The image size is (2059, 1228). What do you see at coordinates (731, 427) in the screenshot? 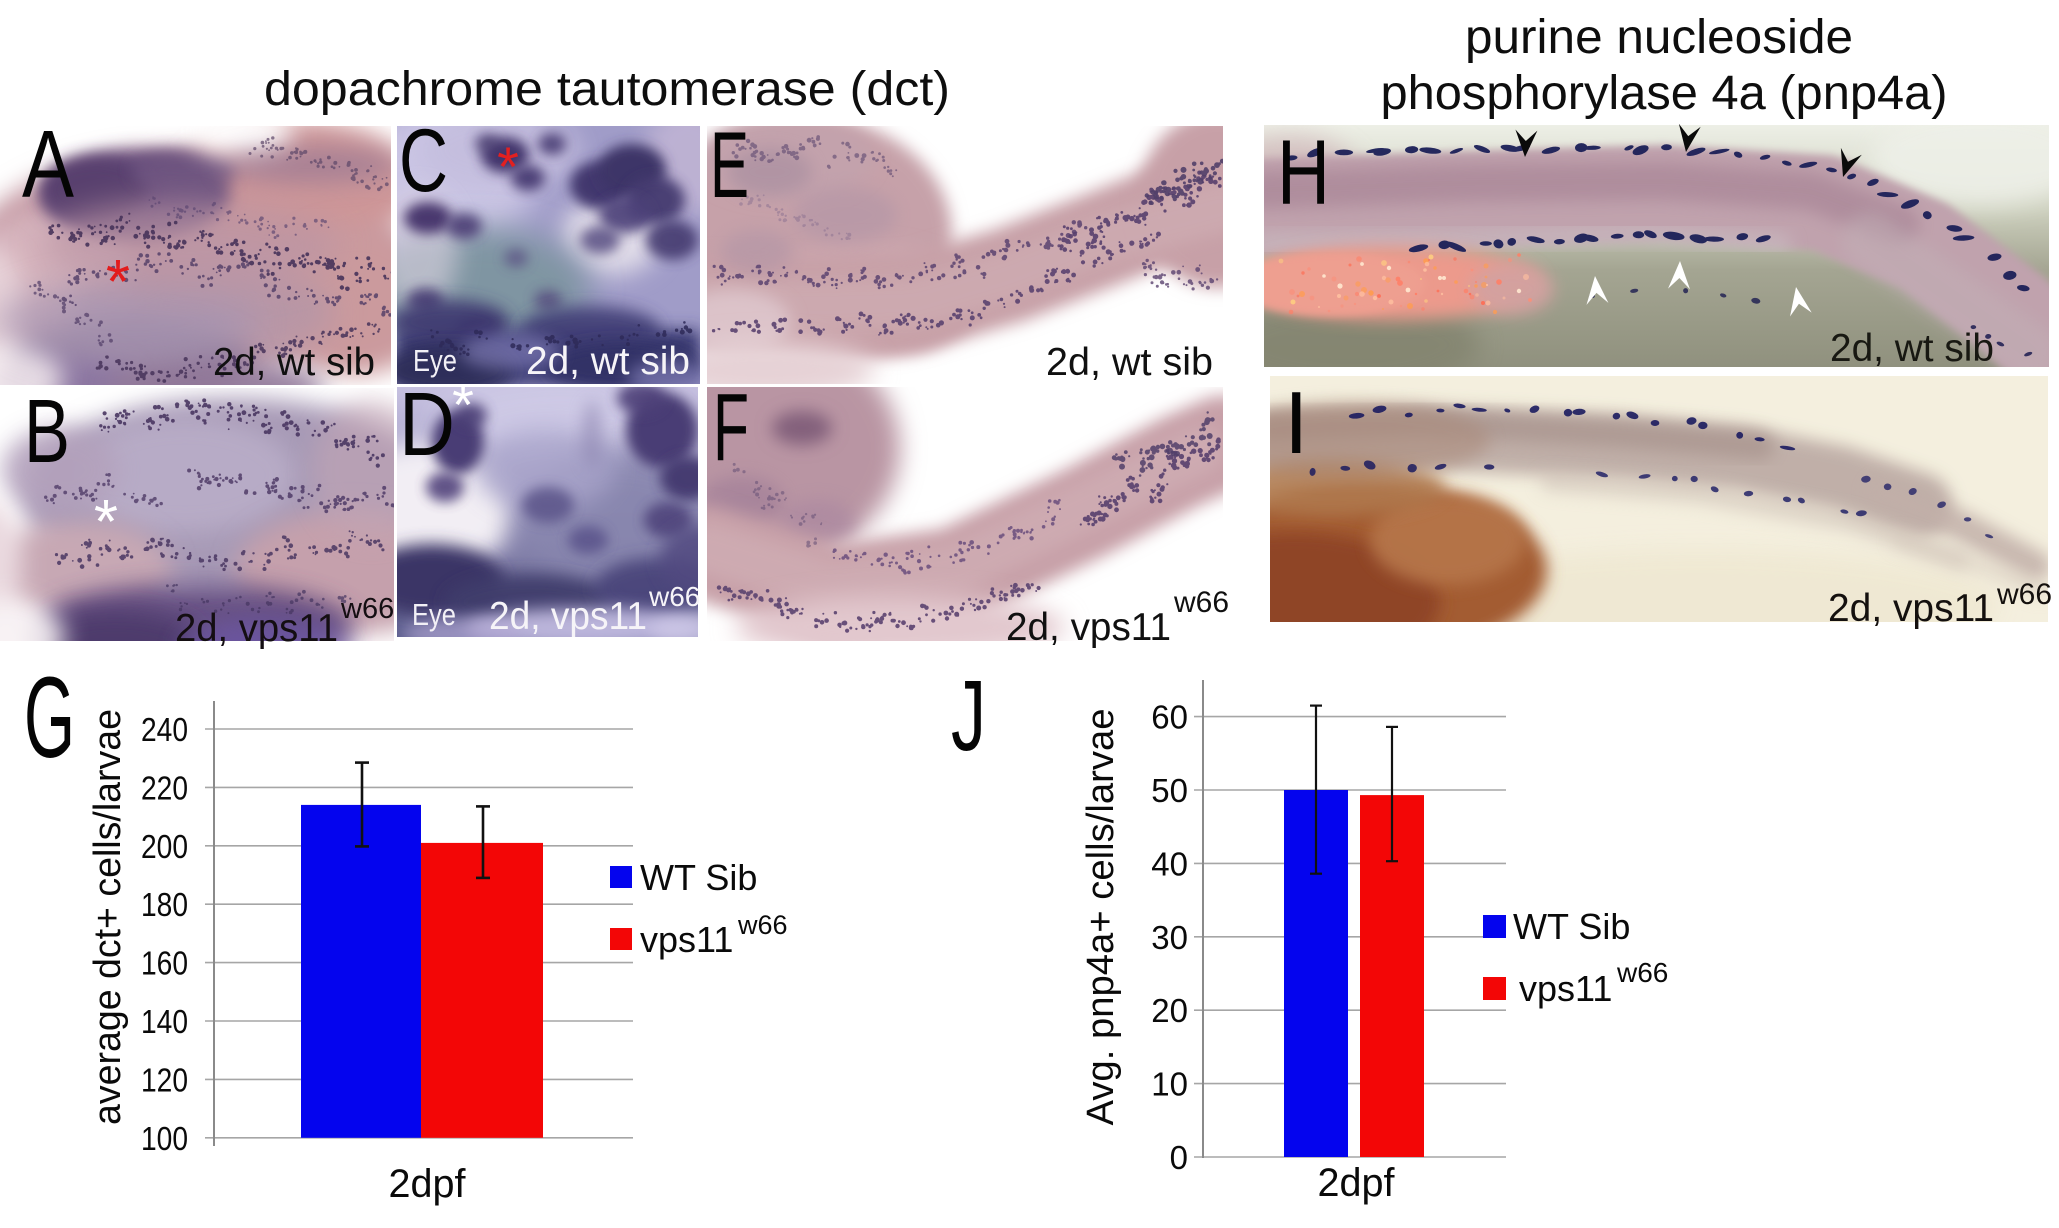
I see `svg-text: F` at bounding box center [731, 427].